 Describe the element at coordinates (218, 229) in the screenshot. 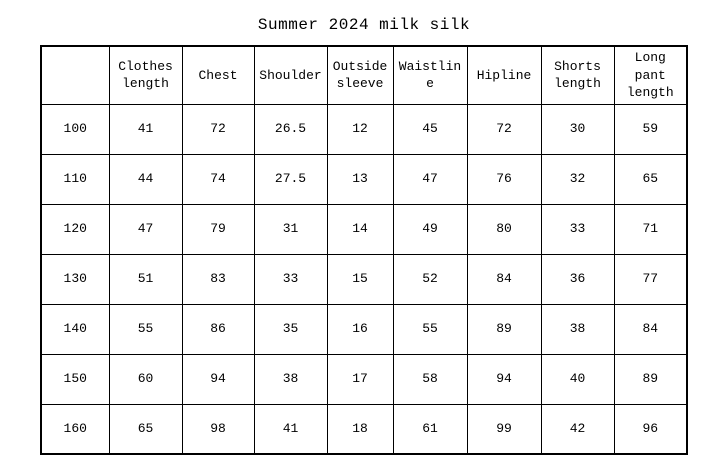

I see `value-cell: 79` at that location.